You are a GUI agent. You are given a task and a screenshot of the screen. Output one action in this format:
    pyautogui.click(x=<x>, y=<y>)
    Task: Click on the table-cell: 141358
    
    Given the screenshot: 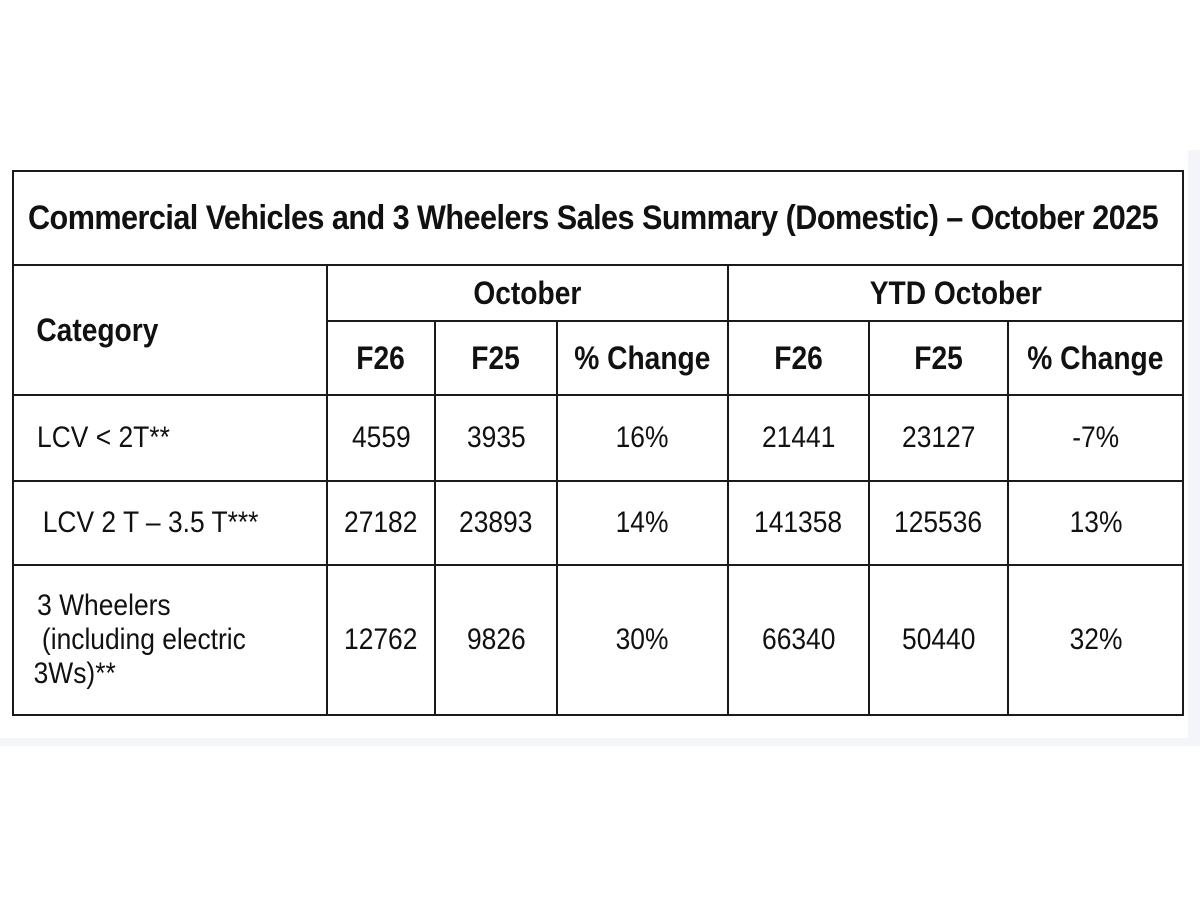 What is the action you would take?
    pyautogui.click(x=798, y=523)
    